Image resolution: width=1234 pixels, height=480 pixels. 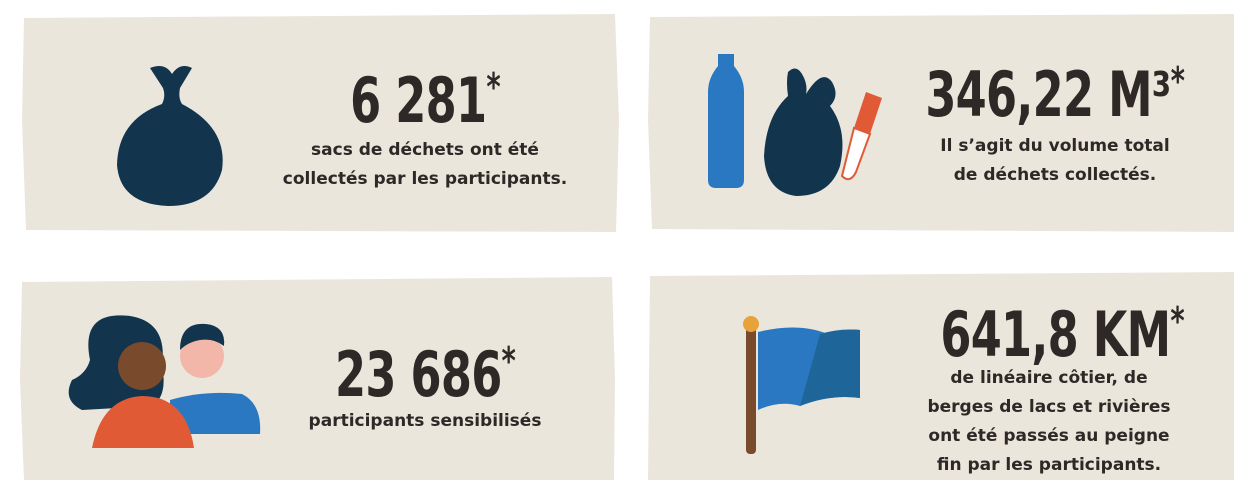 What do you see at coordinates (795, 125) in the screenshot?
I see `waste-icon` at bounding box center [795, 125].